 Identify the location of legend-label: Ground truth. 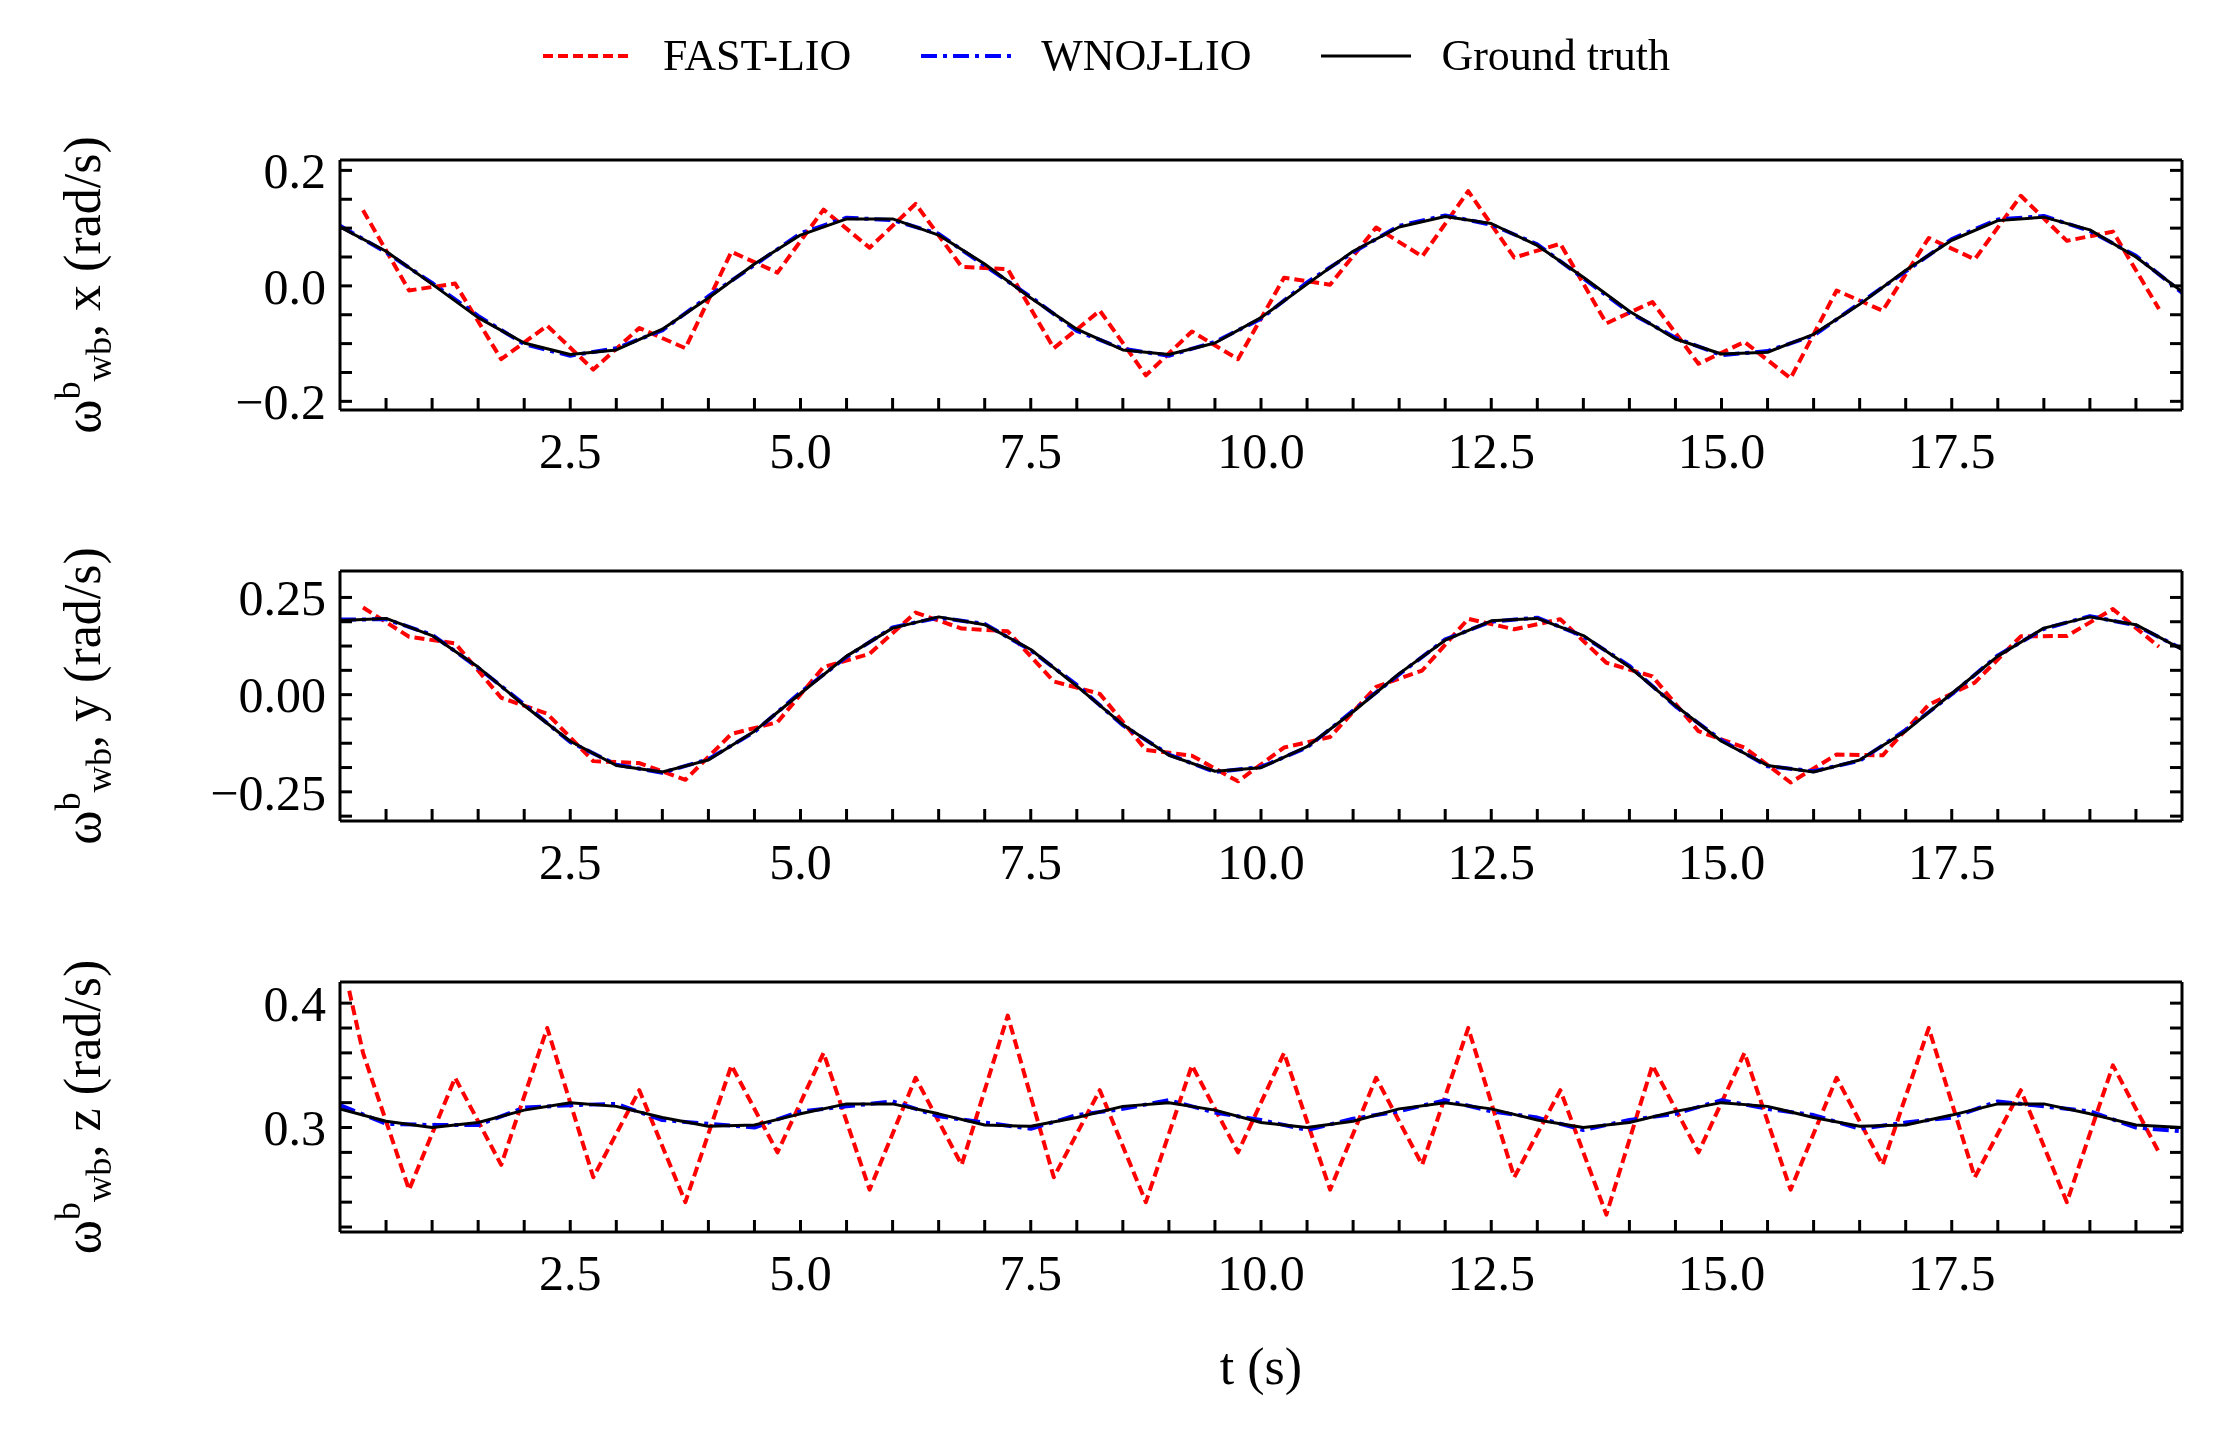
(1555, 55).